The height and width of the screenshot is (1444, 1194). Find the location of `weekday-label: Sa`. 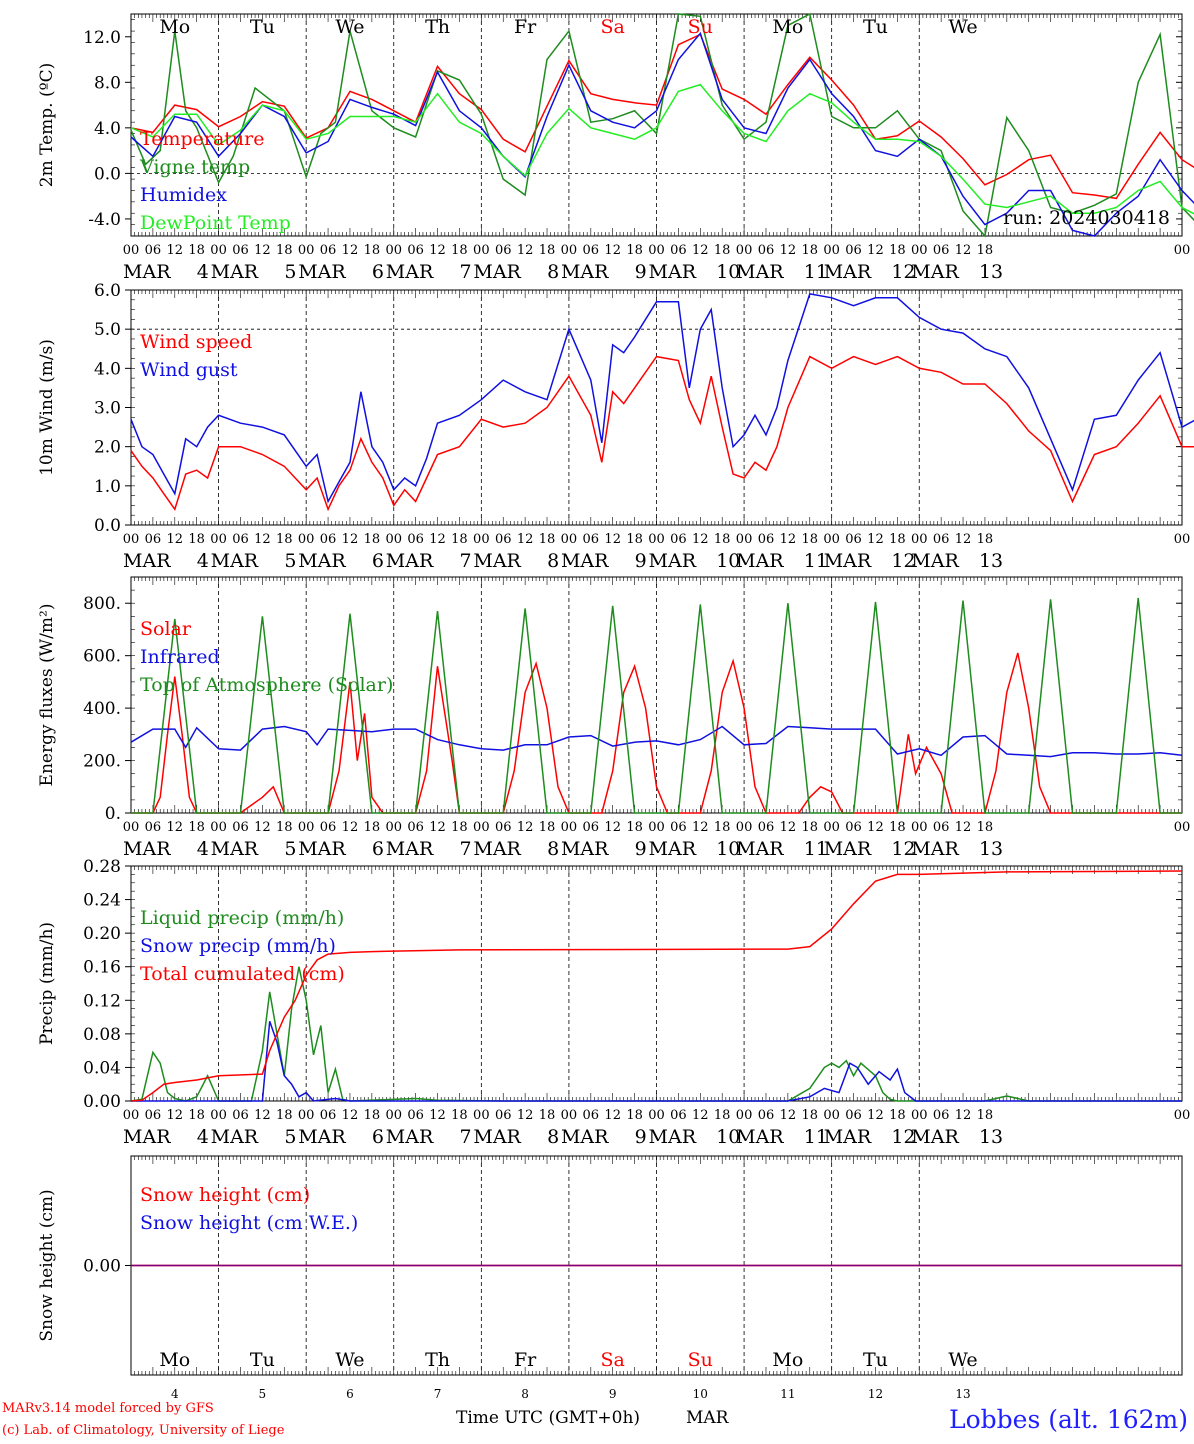

weekday-label: Sa is located at coordinates (613, 27).